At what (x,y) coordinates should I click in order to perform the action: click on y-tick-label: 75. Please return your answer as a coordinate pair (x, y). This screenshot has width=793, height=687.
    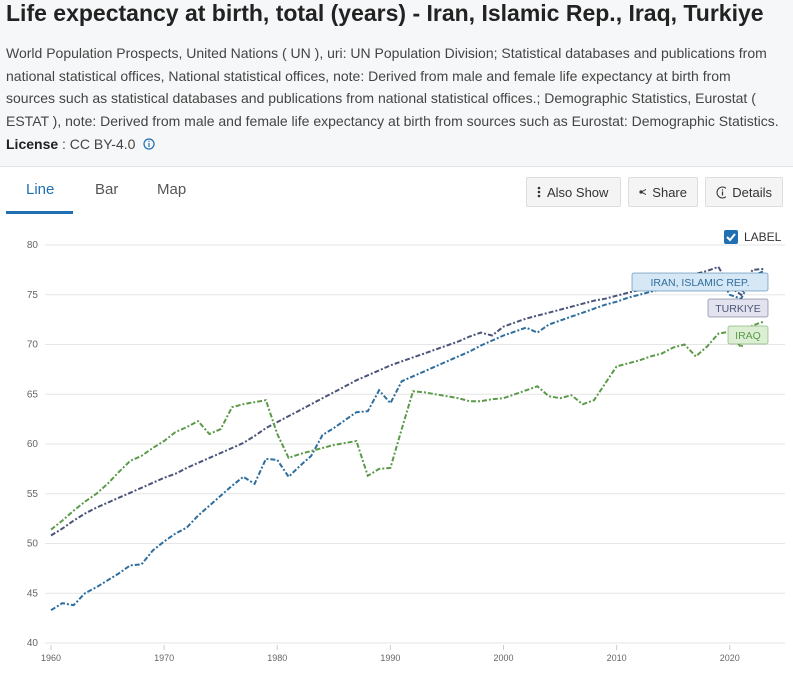
    Looking at the image, I should click on (33, 295).